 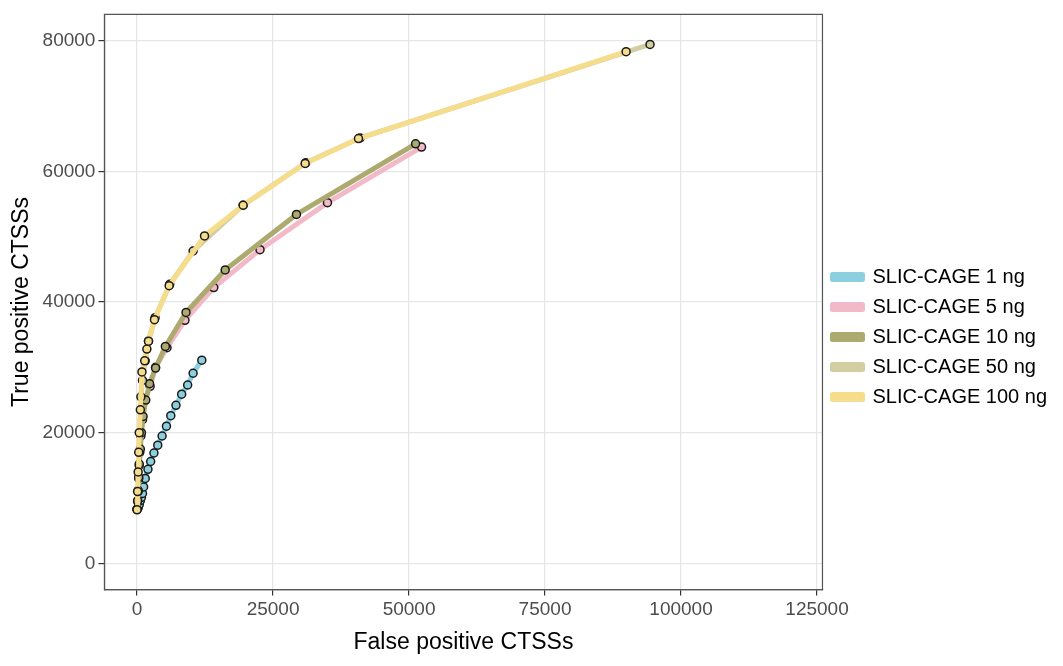 What do you see at coordinates (273, 609) in the screenshot?
I see `x-tick-label: 25000` at bounding box center [273, 609].